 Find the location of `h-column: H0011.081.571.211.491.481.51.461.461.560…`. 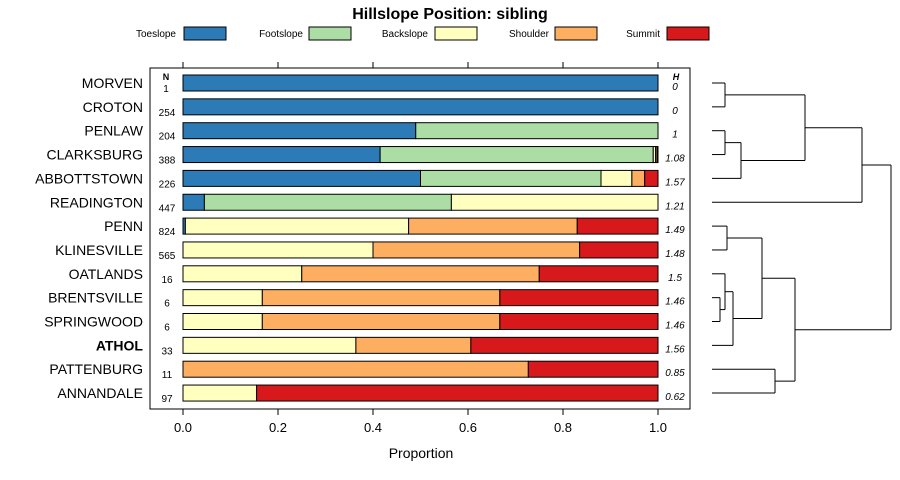

h-column: H0011.081.571.211.491.481.51.461.461.560… is located at coordinates (675, 237).